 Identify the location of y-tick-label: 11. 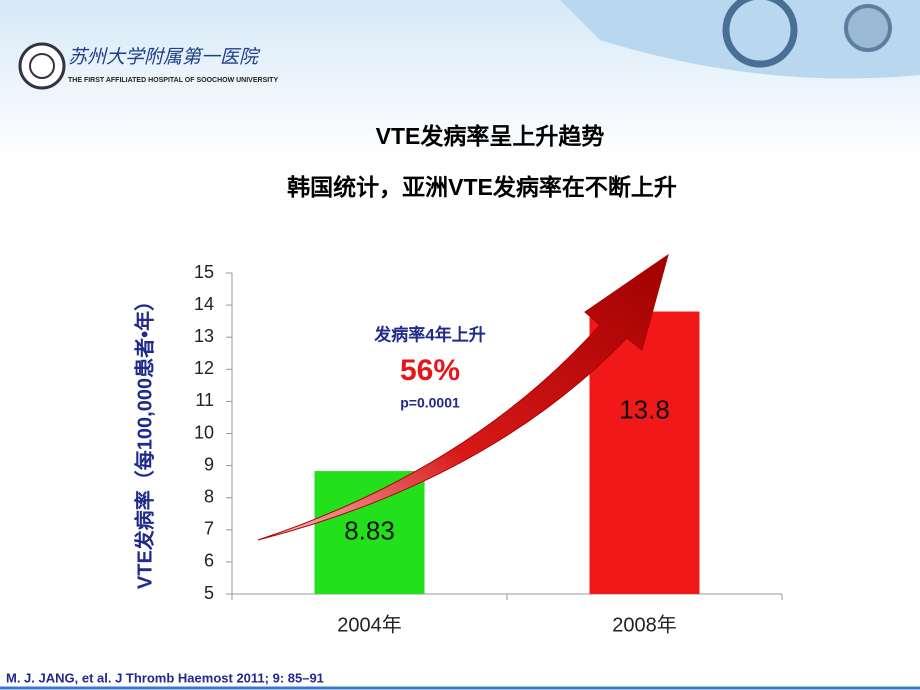
(204, 400).